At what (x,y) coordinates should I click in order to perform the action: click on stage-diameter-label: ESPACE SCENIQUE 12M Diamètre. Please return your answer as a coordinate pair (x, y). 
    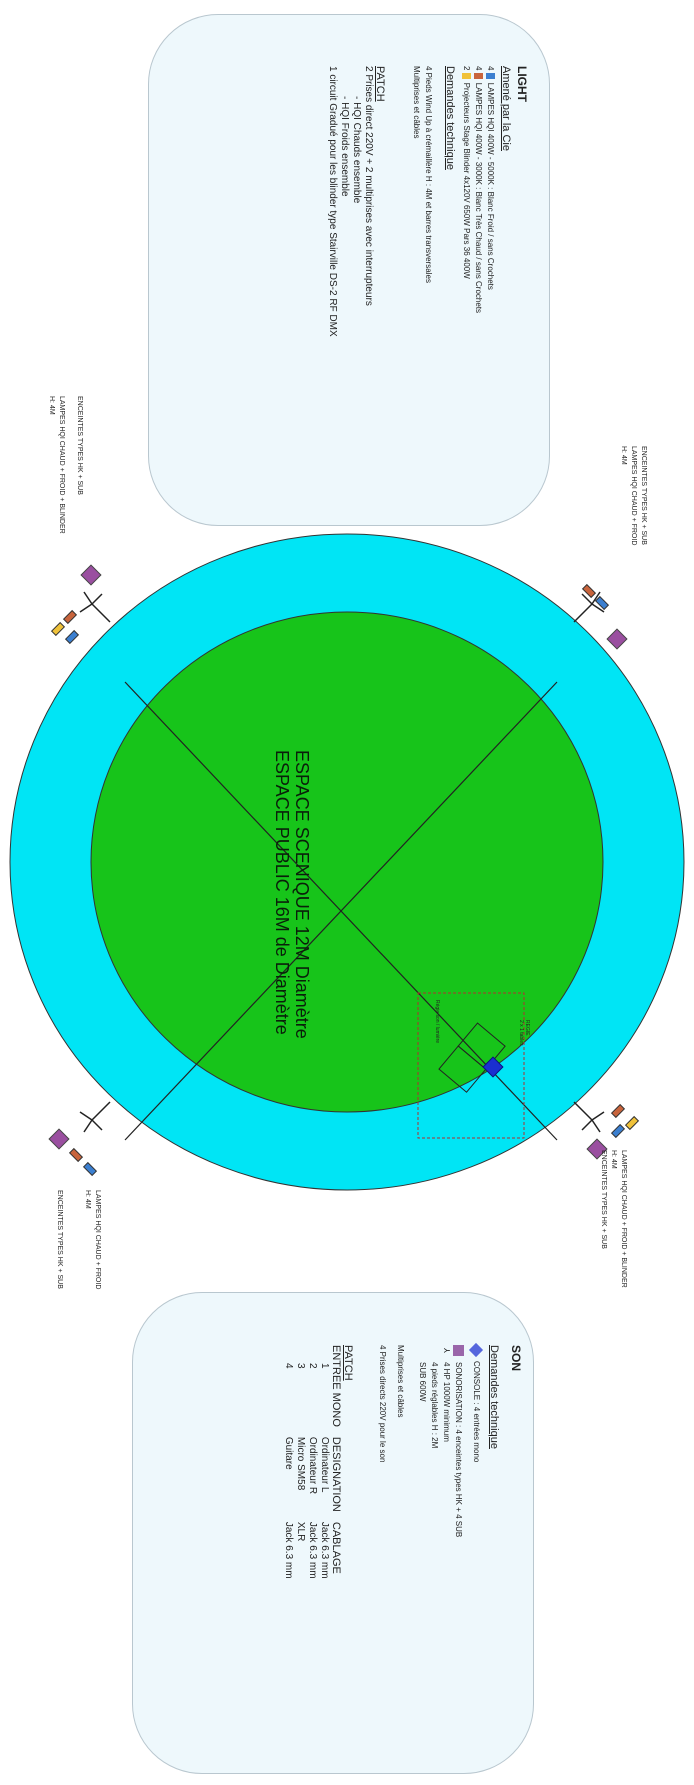
    Looking at the image, I should click on (302, 894).